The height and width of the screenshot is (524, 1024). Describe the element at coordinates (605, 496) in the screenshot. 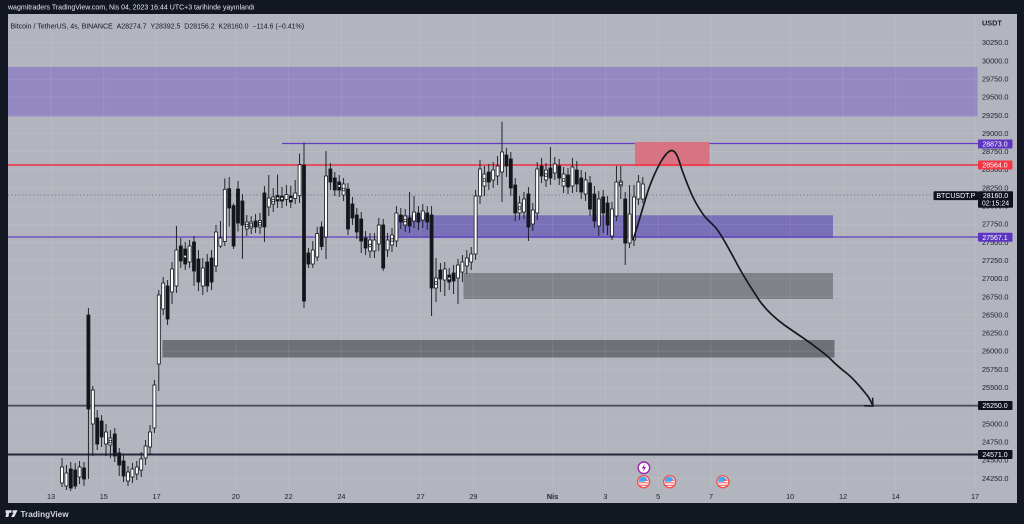

I see `svg-text: 3` at that location.